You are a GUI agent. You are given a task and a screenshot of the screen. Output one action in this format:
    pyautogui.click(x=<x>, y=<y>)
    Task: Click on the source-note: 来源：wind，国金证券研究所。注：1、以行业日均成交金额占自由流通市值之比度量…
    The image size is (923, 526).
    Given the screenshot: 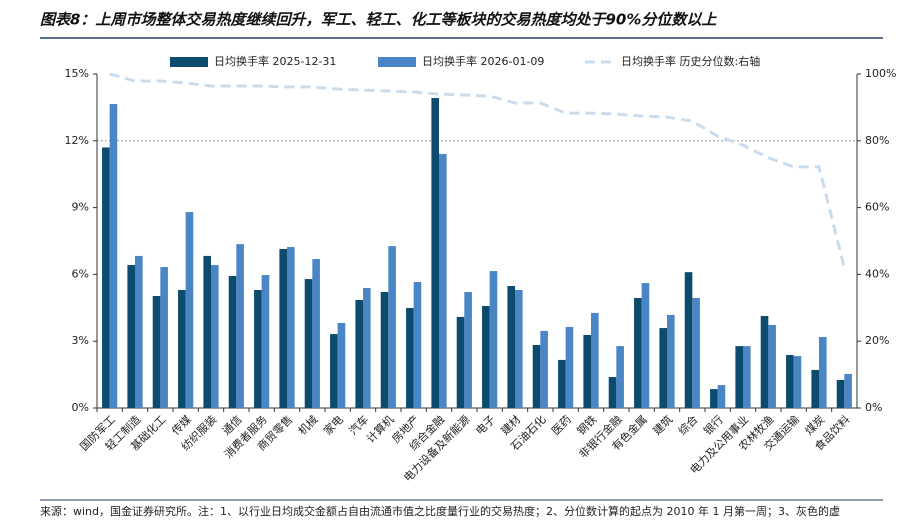 What is the action you would take?
    pyautogui.click(x=440, y=511)
    